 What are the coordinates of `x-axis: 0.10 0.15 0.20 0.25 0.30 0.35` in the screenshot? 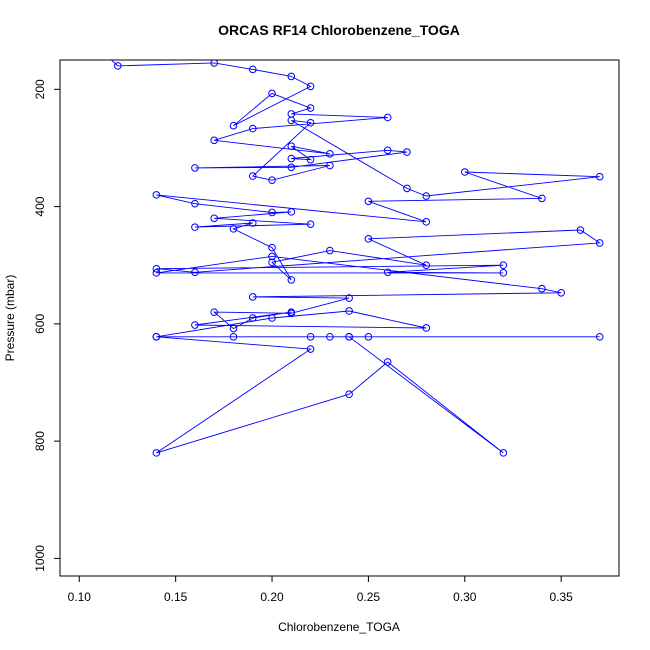 It's located at (320, 590).